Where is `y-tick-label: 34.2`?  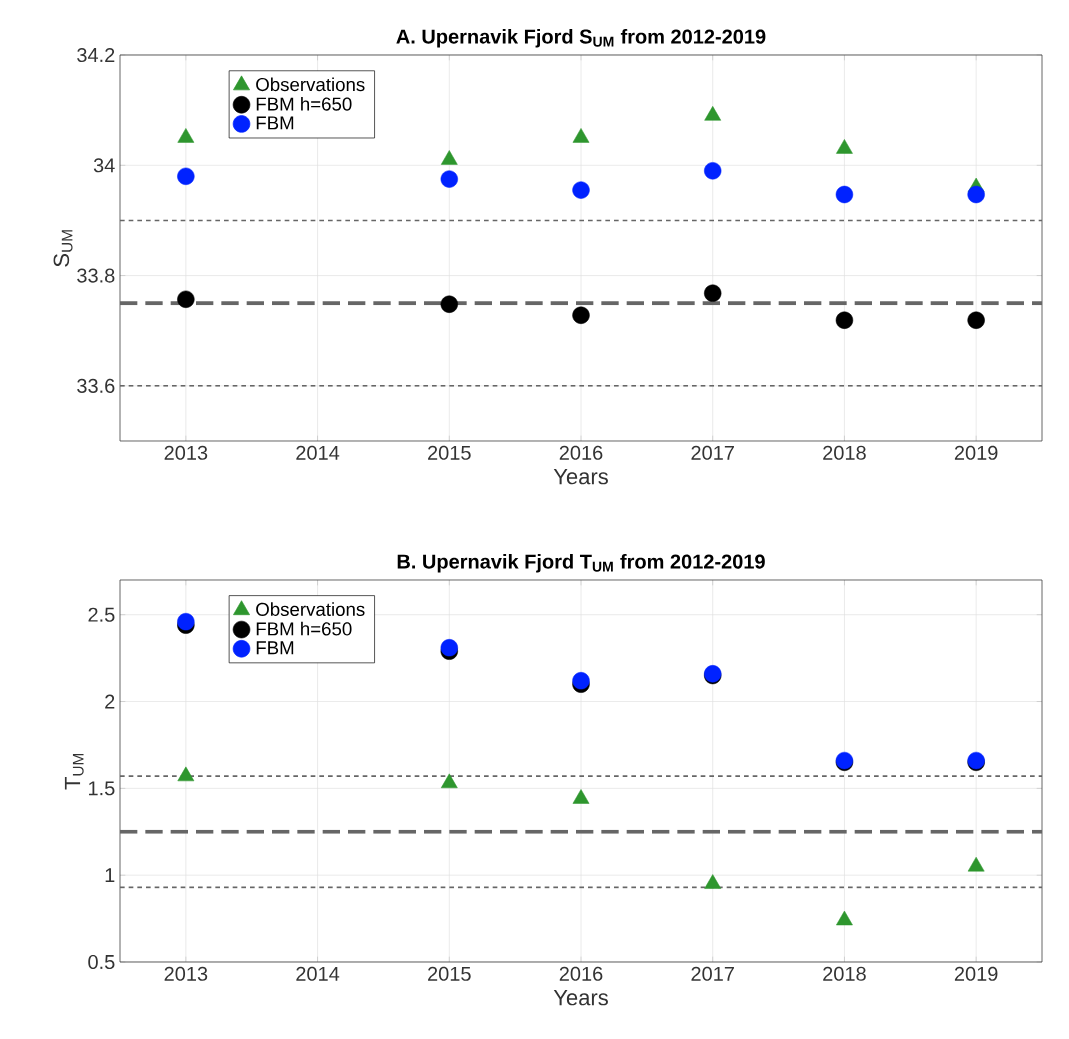 y-tick-label: 34.2 is located at coordinates (96, 55).